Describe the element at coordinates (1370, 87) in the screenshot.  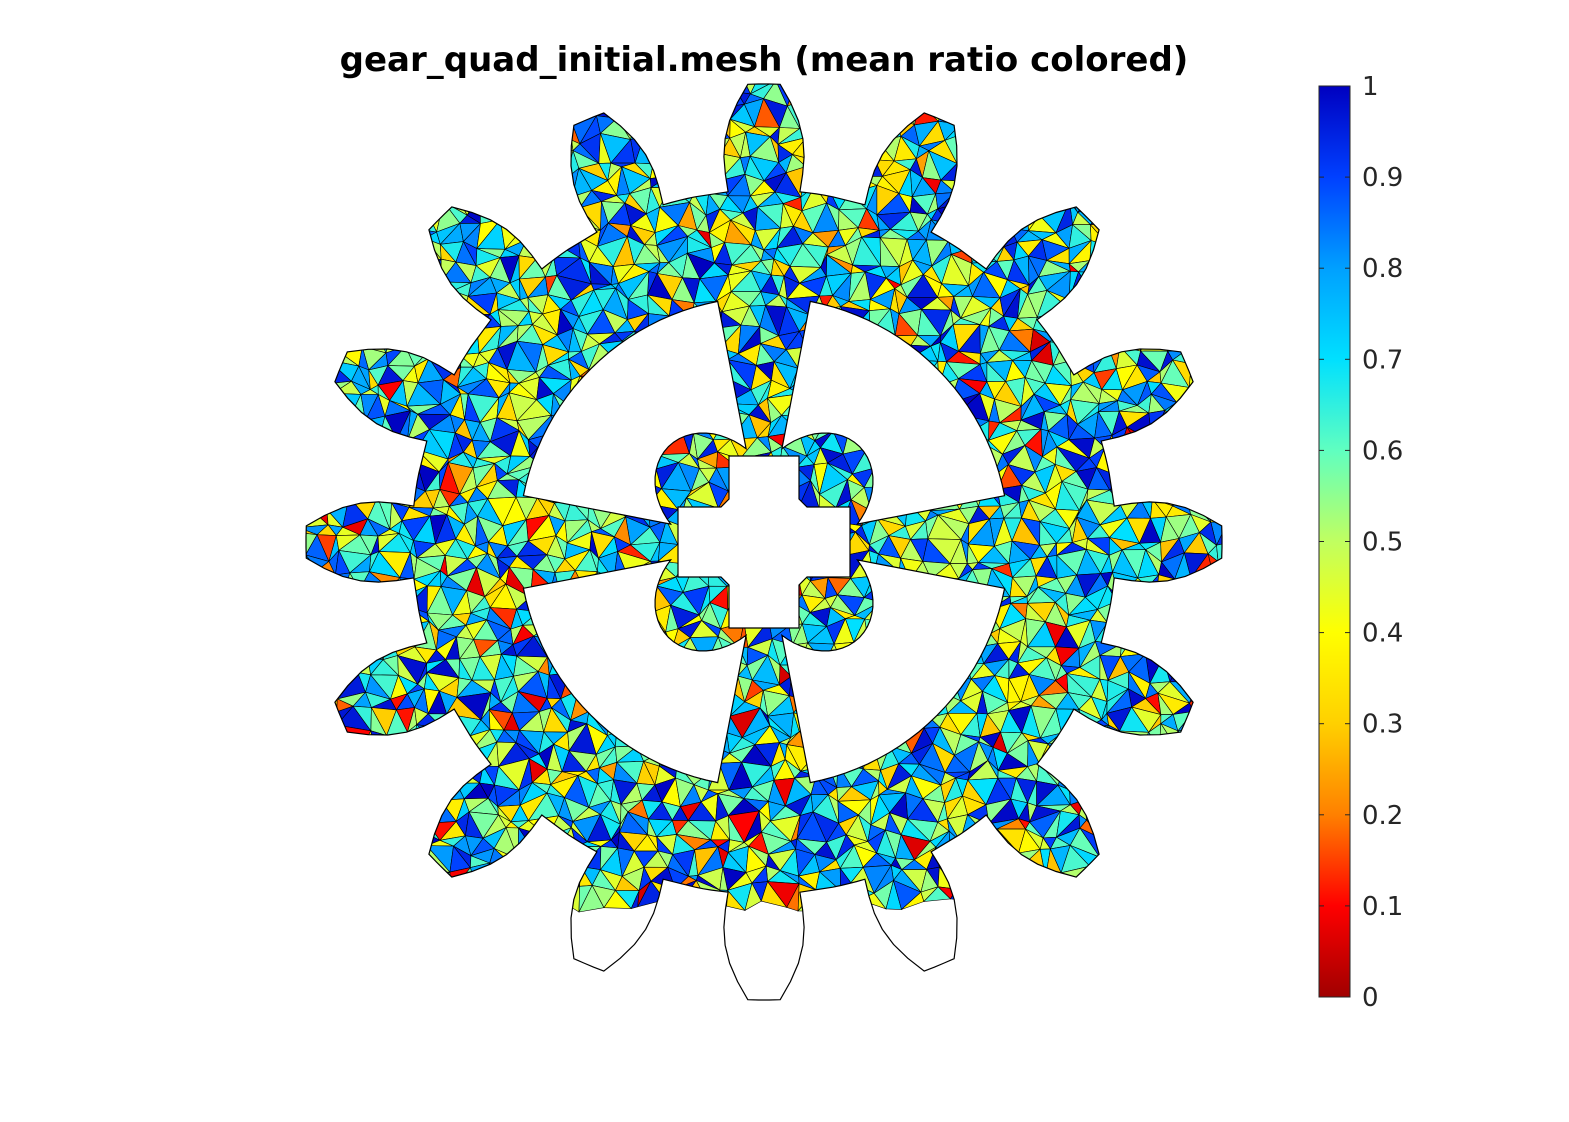
I see `colorbar-tick-label: 1` at that location.